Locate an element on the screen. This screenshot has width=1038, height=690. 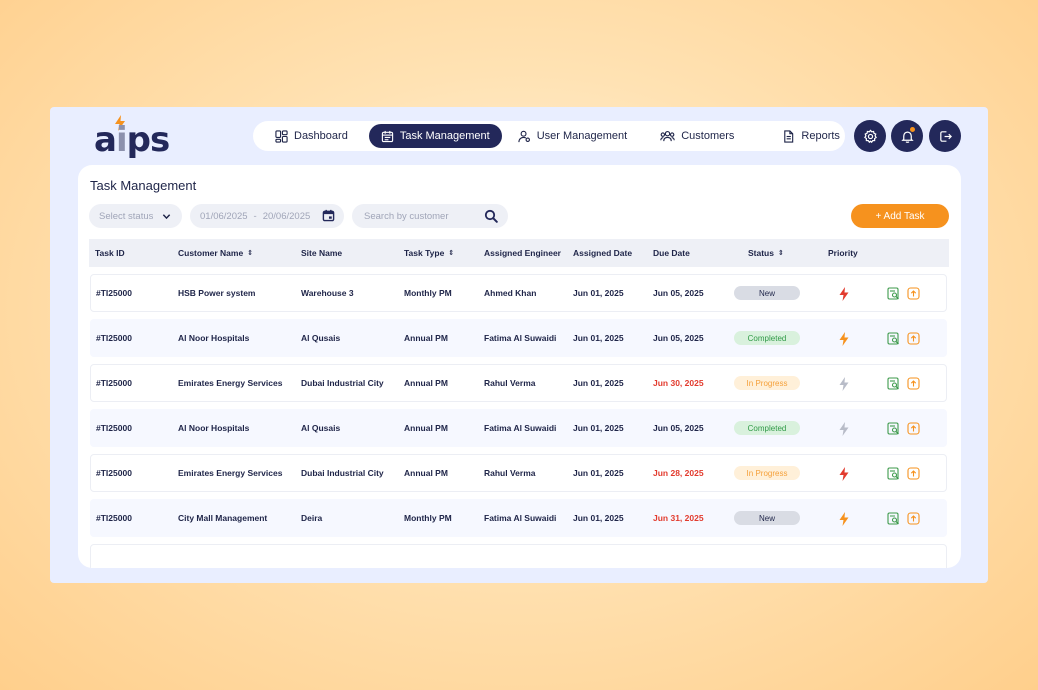
column-due-date-label: Due Date is located at coordinates (671, 253).